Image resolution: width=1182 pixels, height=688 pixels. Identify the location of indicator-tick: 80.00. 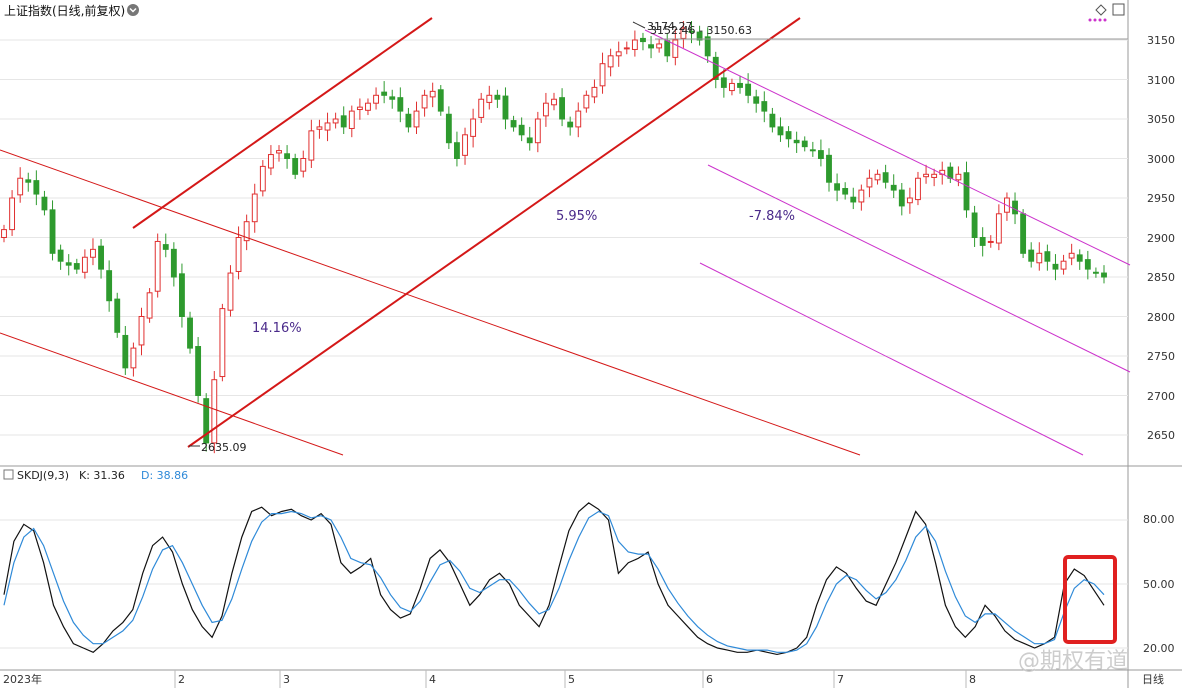
(1159, 519).